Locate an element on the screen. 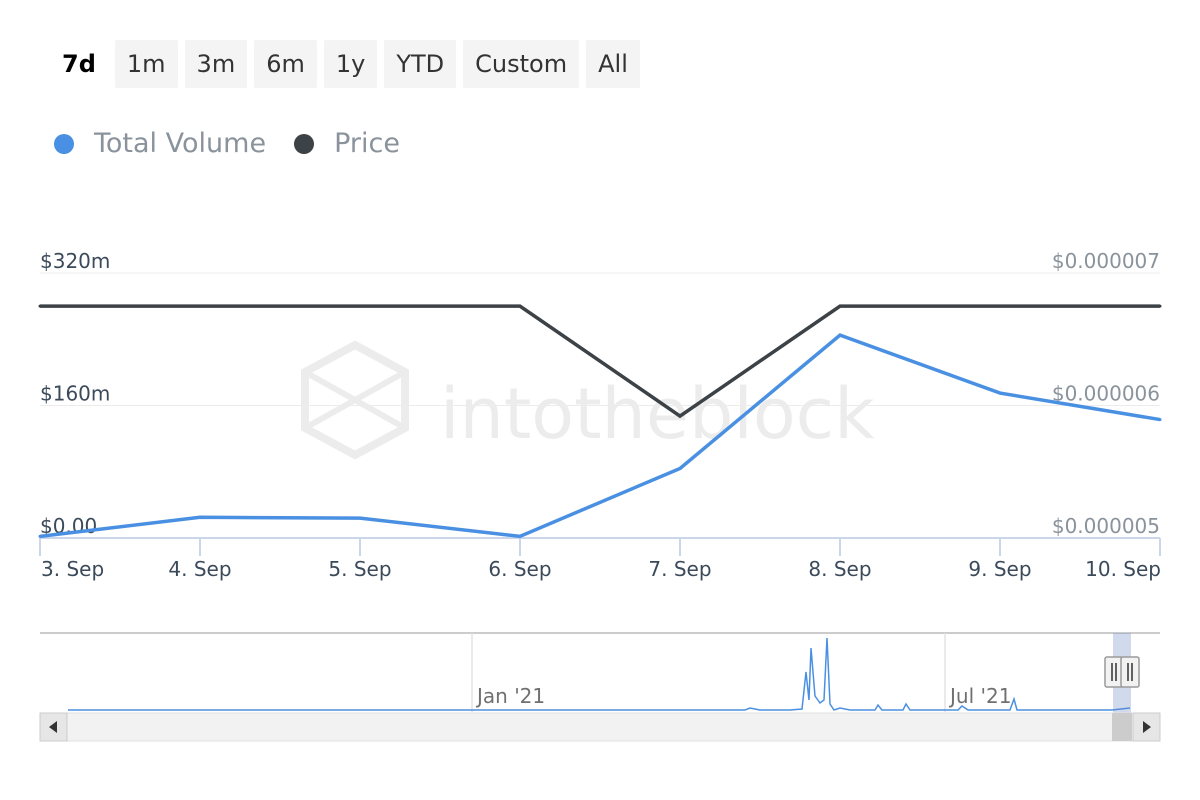 The image size is (1200, 800). x-tick-label: 5. Sep is located at coordinates (359, 569).